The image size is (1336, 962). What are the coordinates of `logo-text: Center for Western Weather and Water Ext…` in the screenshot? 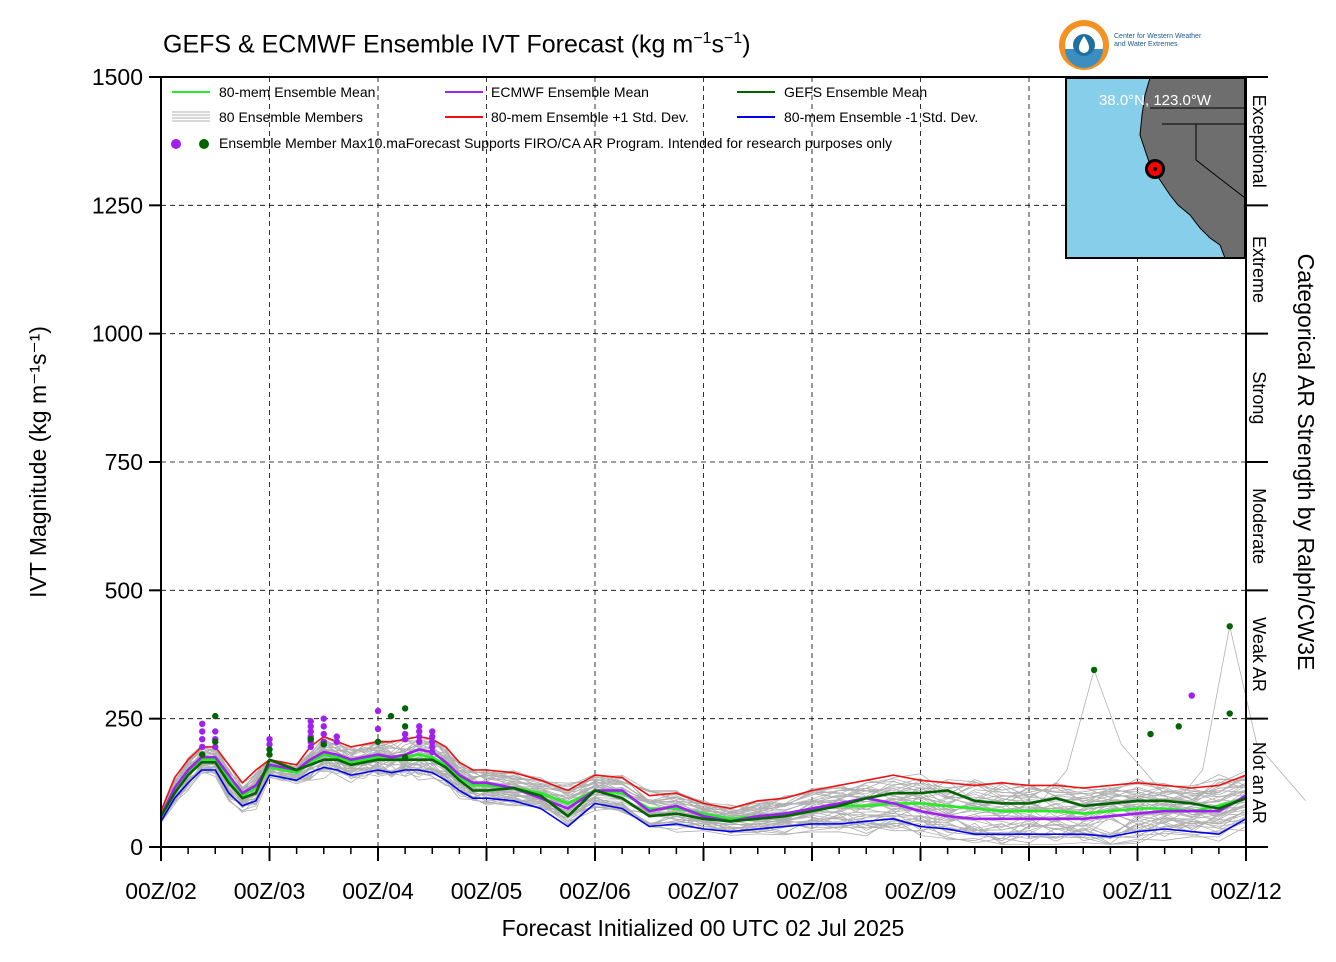 It's located at (1179, 41).